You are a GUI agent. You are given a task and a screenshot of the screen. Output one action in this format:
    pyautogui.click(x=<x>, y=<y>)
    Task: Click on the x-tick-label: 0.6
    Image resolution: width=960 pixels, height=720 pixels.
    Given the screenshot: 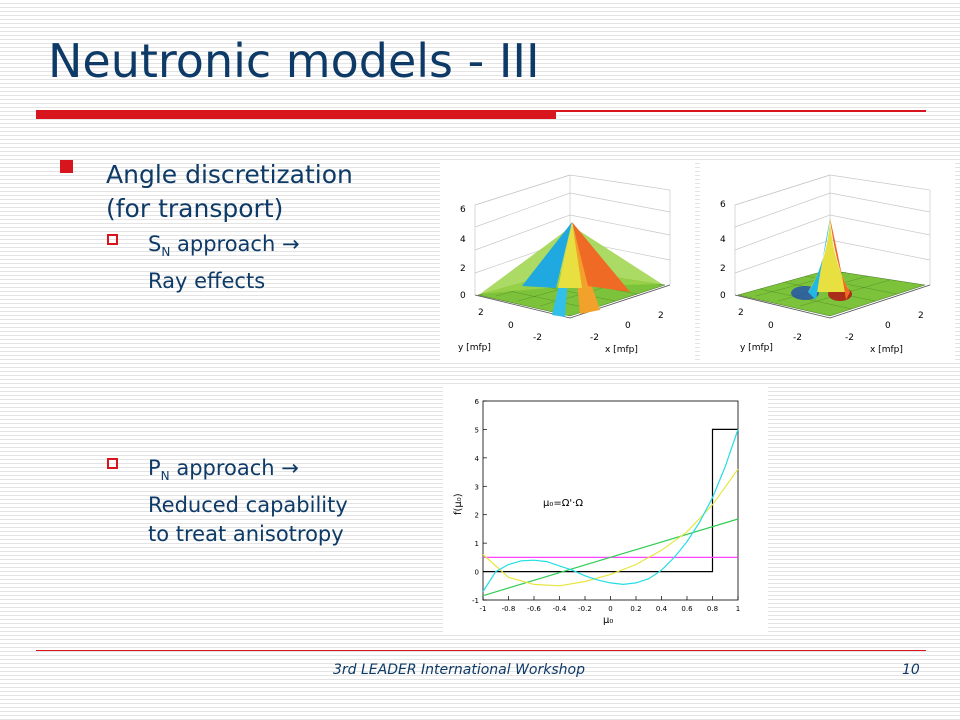 What is the action you would take?
    pyautogui.click(x=687, y=609)
    